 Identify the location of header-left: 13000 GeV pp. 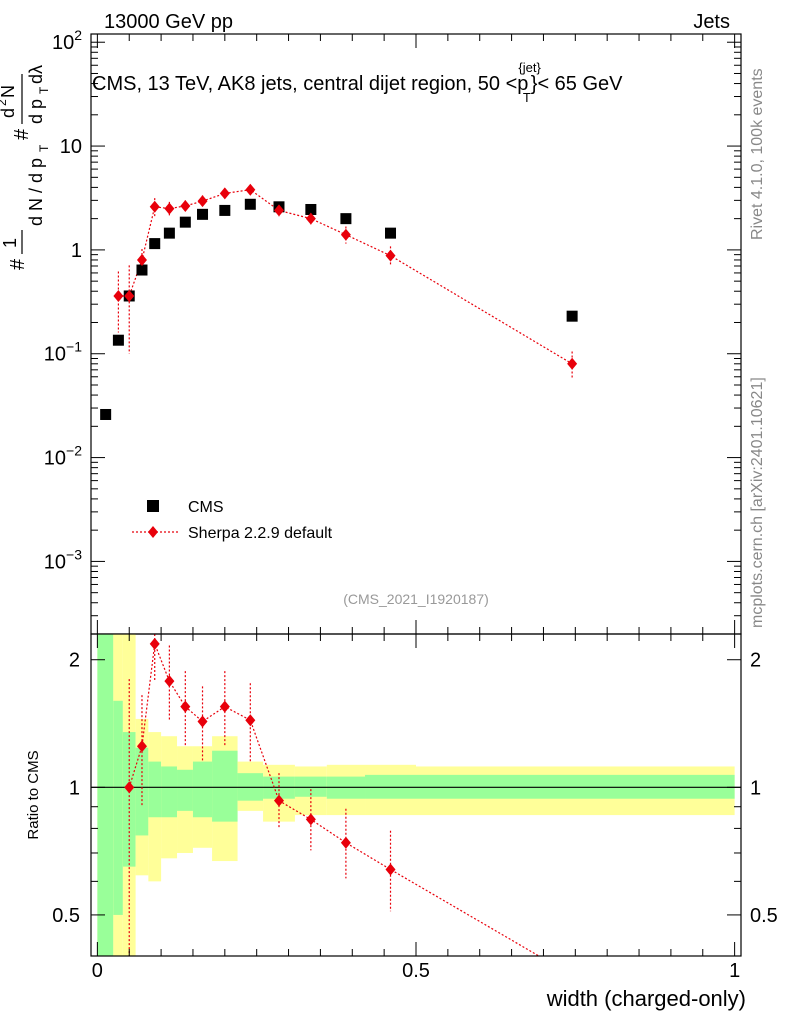
(168, 22).